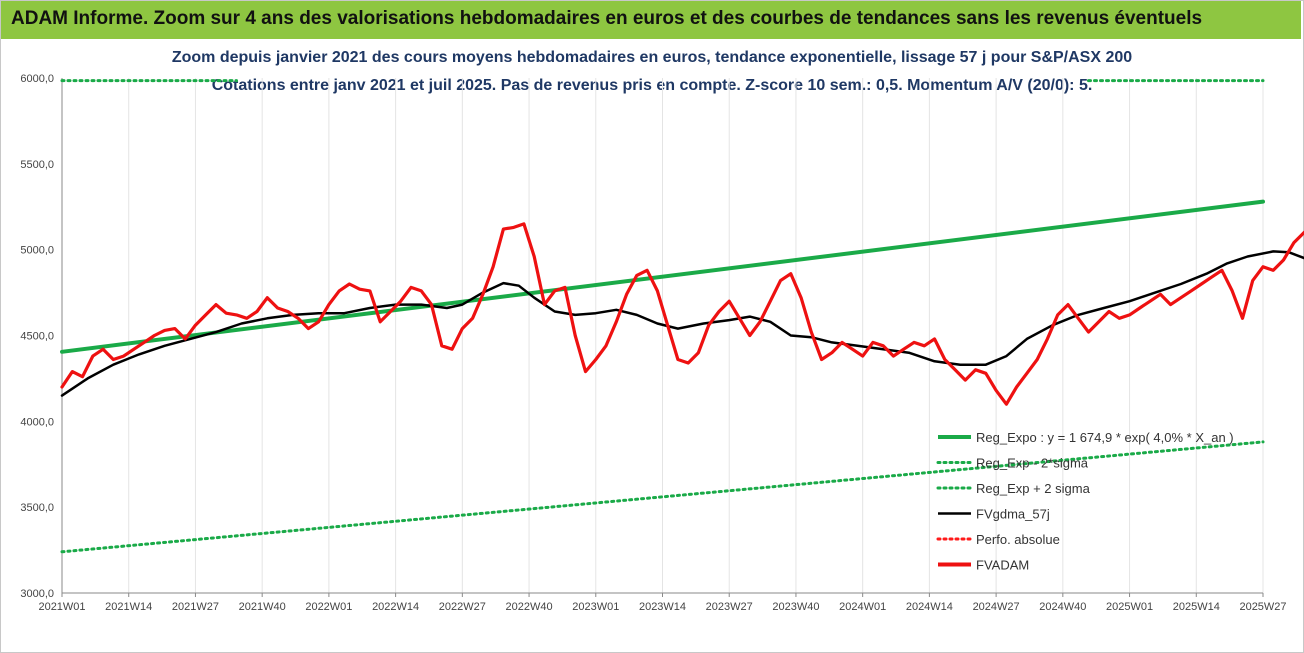 Image resolution: width=1304 pixels, height=653 pixels. What do you see at coordinates (262, 607) in the screenshot?
I see `x-tick-label: 2021W40` at bounding box center [262, 607].